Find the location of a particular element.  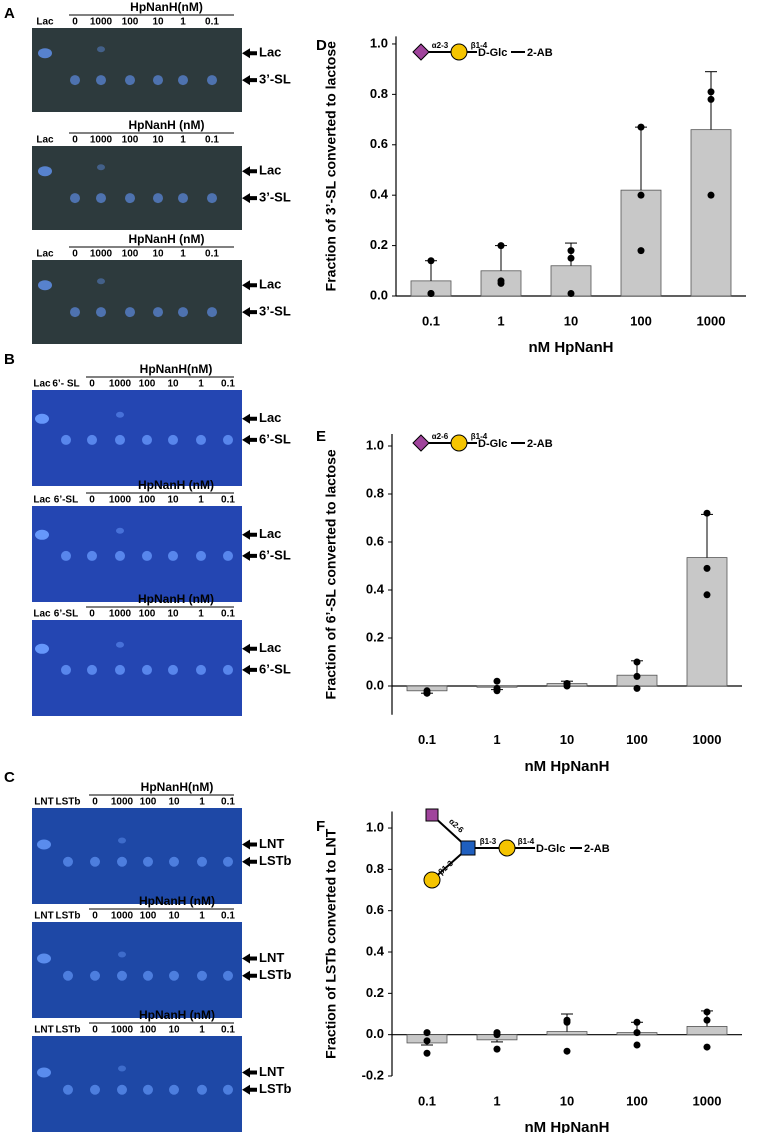

x-tick-label: 100 is located at coordinates (637, 1100).